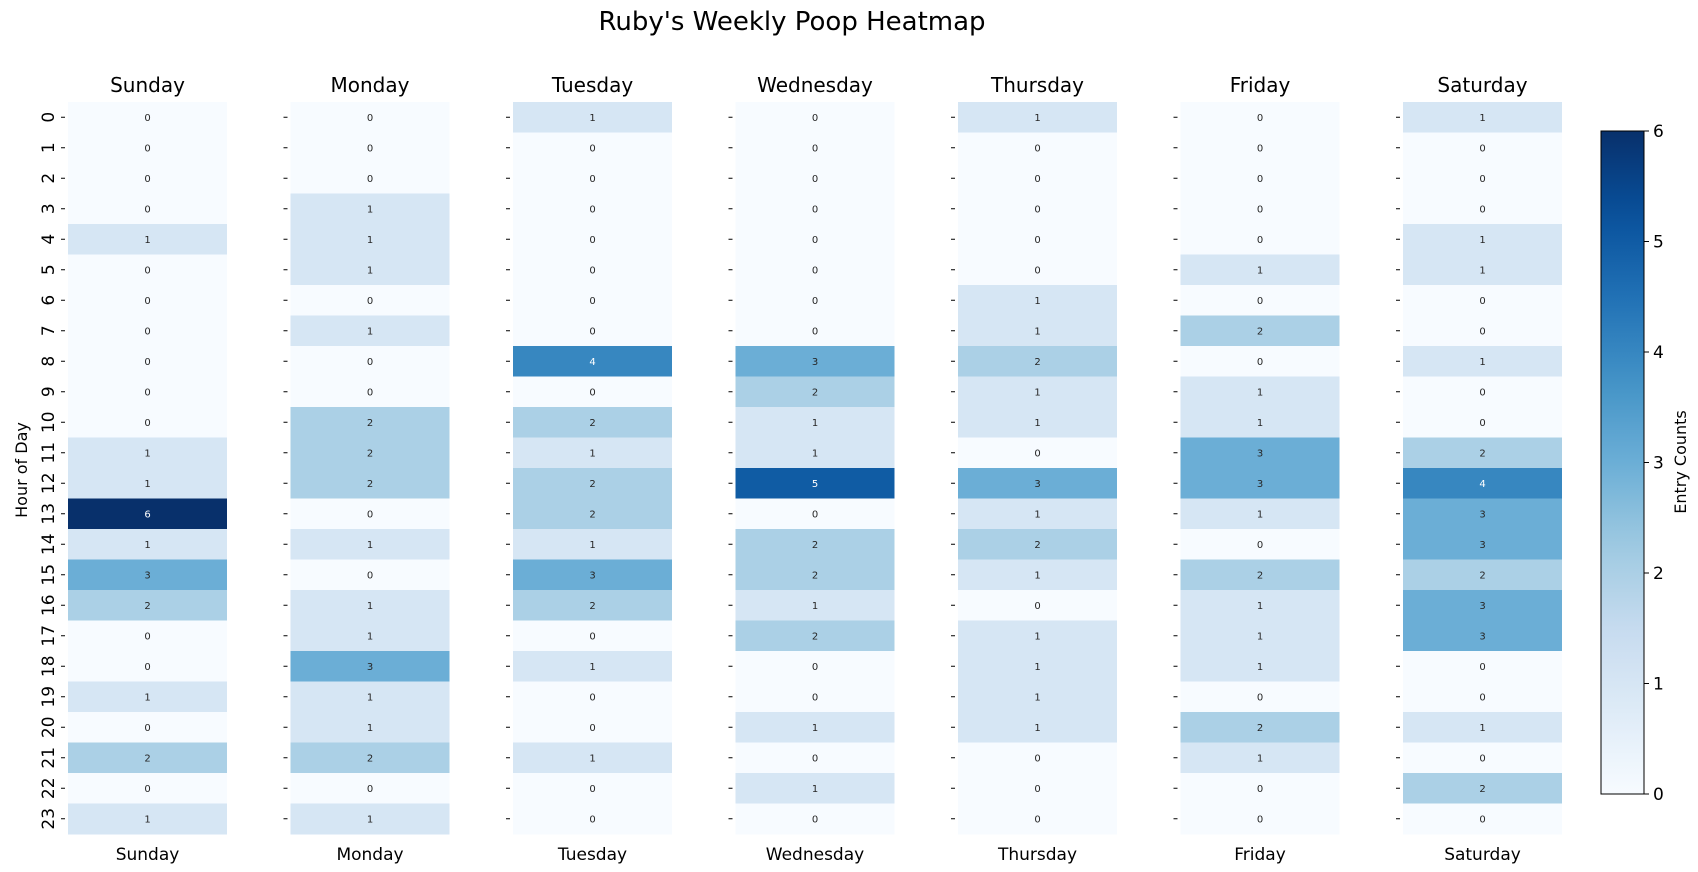 Image resolution: width=1698 pixels, height=872 pixels. What do you see at coordinates (1479, 469) in the screenshot?
I see `panel-saturday: Saturday Saturday 1 0 0 0 1 1 0 0 1 0 0 2 4 3 3 2 3 3 0 0 1 0 2 0` at bounding box center [1479, 469].